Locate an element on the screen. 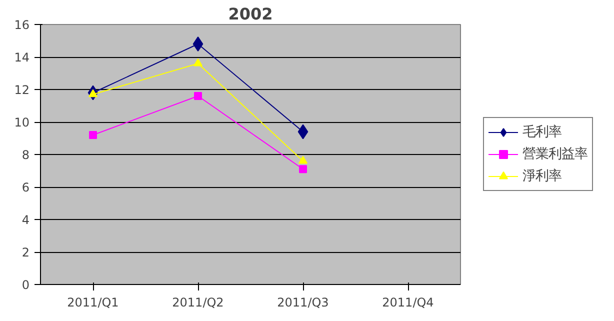 Image resolution: width=614 pixels, height=321 pixels. y-tick-label: 2 is located at coordinates (26, 253).